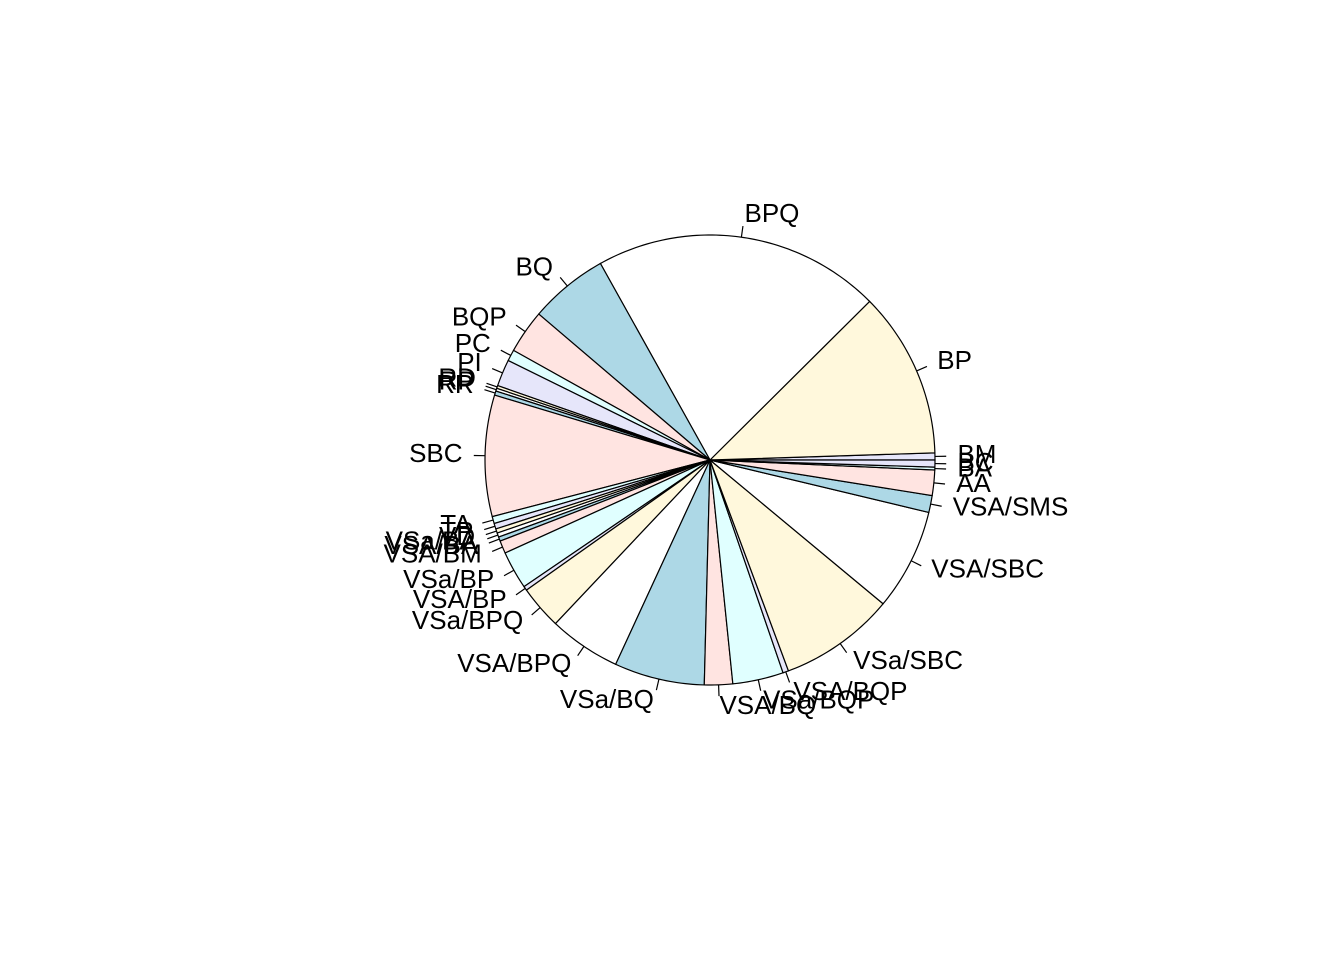  I want to click on slice-label: RR, so click(455, 384).